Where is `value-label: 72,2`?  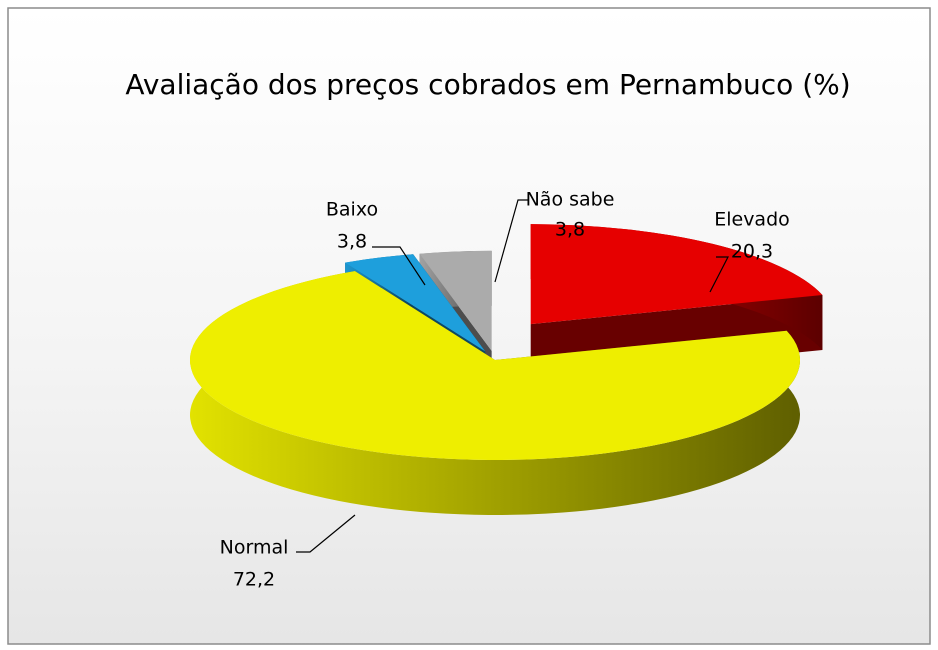 value-label: 72,2 is located at coordinates (254, 580).